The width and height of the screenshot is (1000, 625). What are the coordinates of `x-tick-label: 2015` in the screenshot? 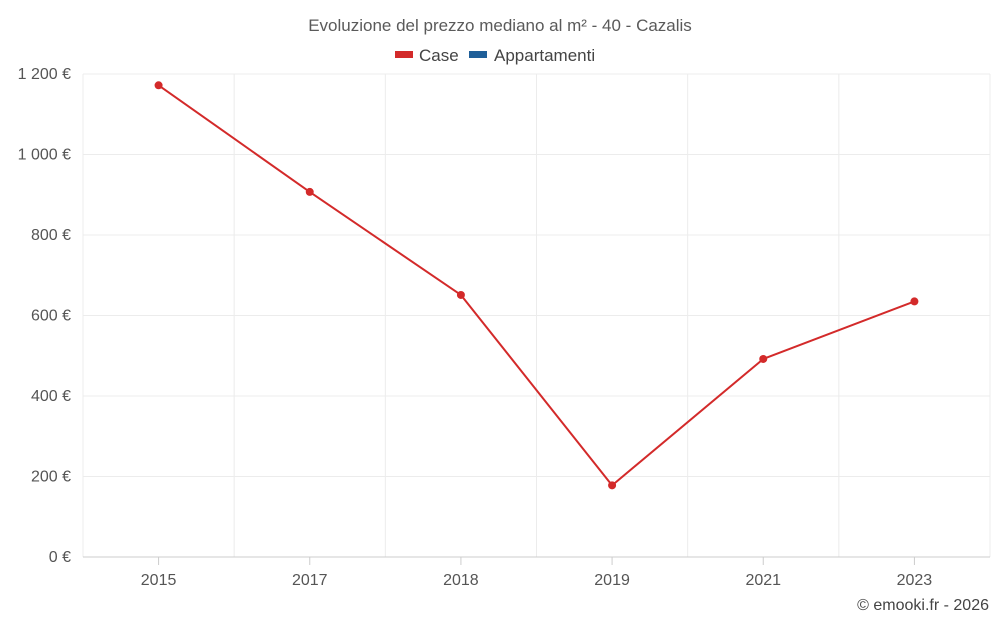 It's located at (159, 580).